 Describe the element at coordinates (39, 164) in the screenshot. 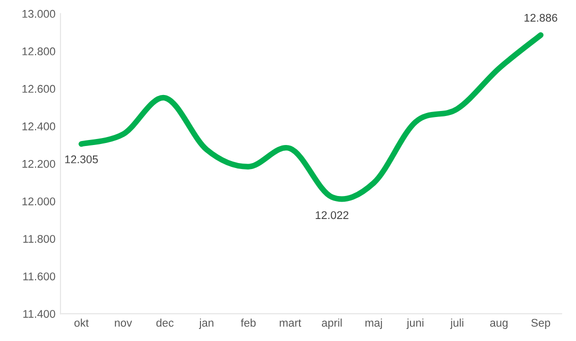

I see `y-tick-label: 12.200` at that location.